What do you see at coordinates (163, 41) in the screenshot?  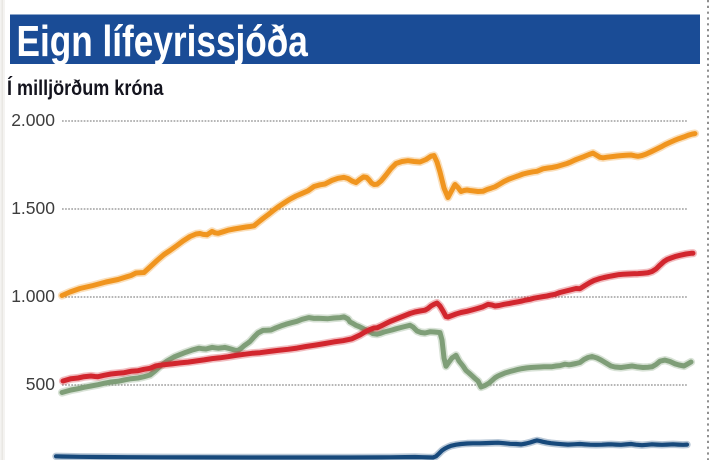 I see `svg-text: Eign lífeyrissjóða` at bounding box center [163, 41].